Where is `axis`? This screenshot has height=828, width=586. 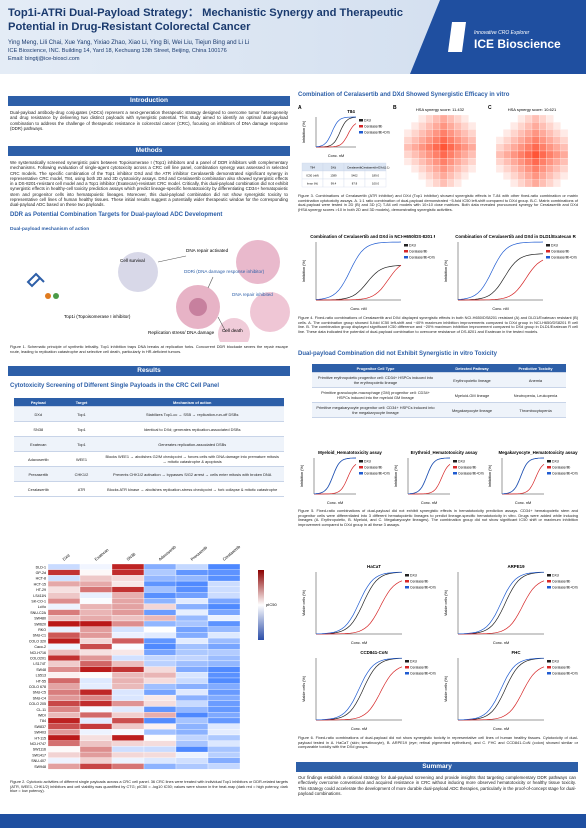 axis is located at coordinates (358, 271).